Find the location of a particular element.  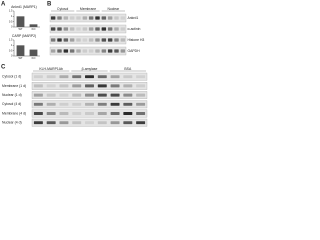

chart-title: Ankrd1 (MARP1) is located at coordinates (24, 7).